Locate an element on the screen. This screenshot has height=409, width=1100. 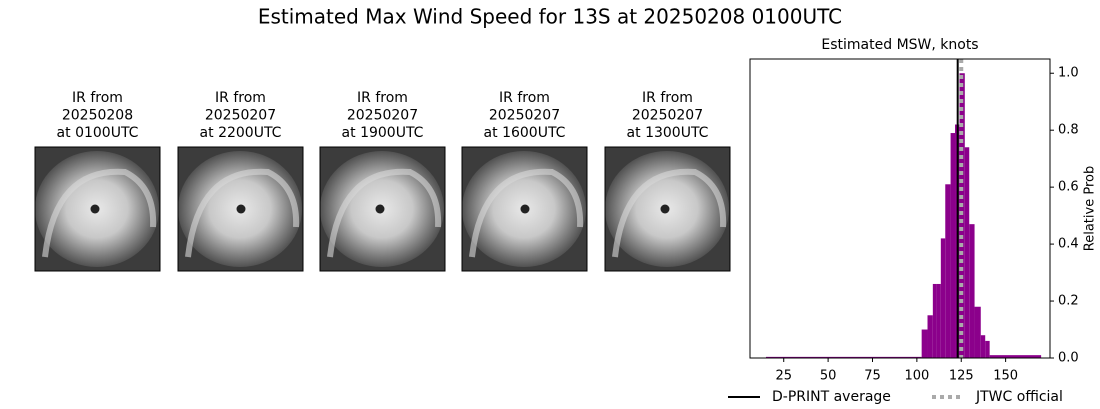
y-tick-label: 0.6 is located at coordinates (1068, 187).